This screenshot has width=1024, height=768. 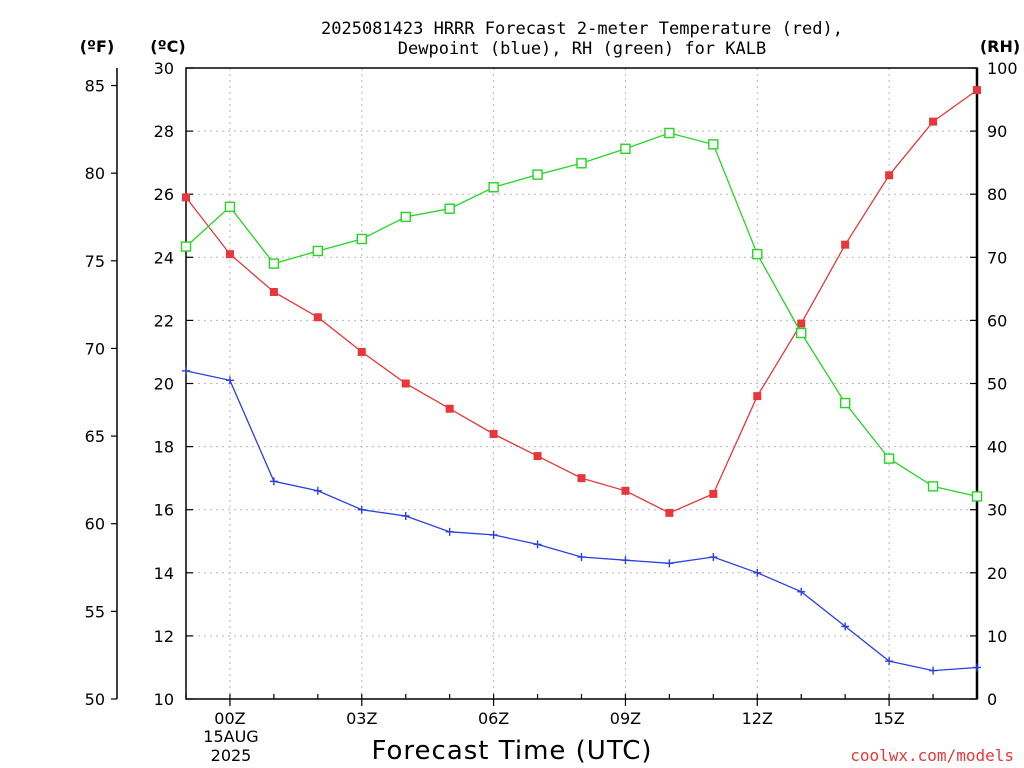 What do you see at coordinates (230, 736) in the screenshot?
I see `date-label-day: 15AUG` at bounding box center [230, 736].